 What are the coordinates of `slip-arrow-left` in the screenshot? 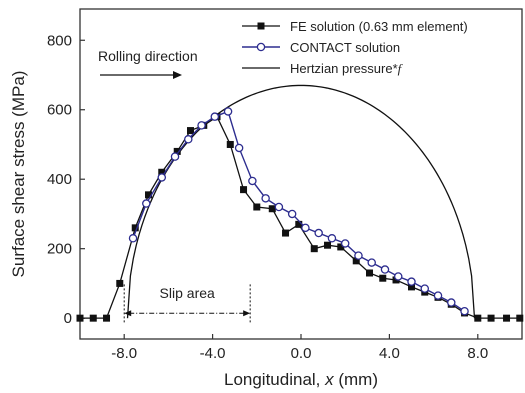 It's located at (128, 313).